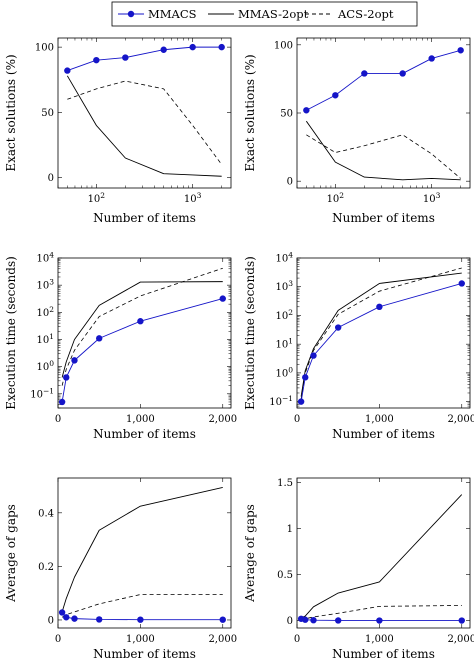  Describe the element at coordinates (193, 198) in the screenshot. I see `x-tick-label: 10³` at that location.